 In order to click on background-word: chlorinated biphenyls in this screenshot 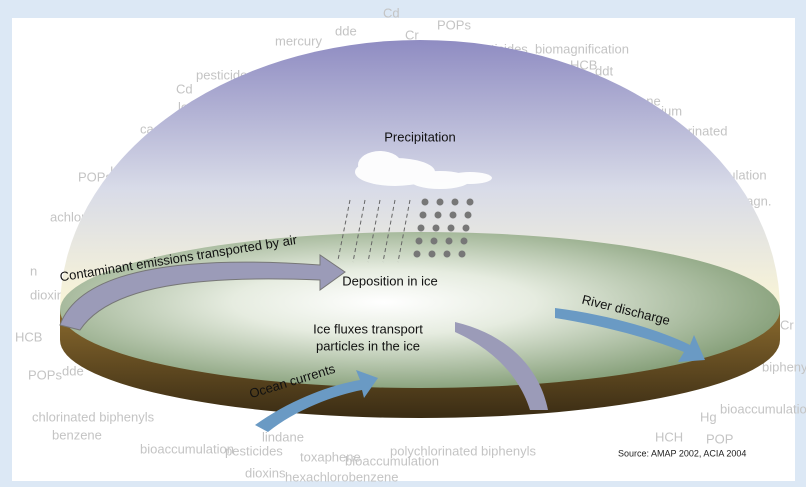, I will do `click(93, 416)`.